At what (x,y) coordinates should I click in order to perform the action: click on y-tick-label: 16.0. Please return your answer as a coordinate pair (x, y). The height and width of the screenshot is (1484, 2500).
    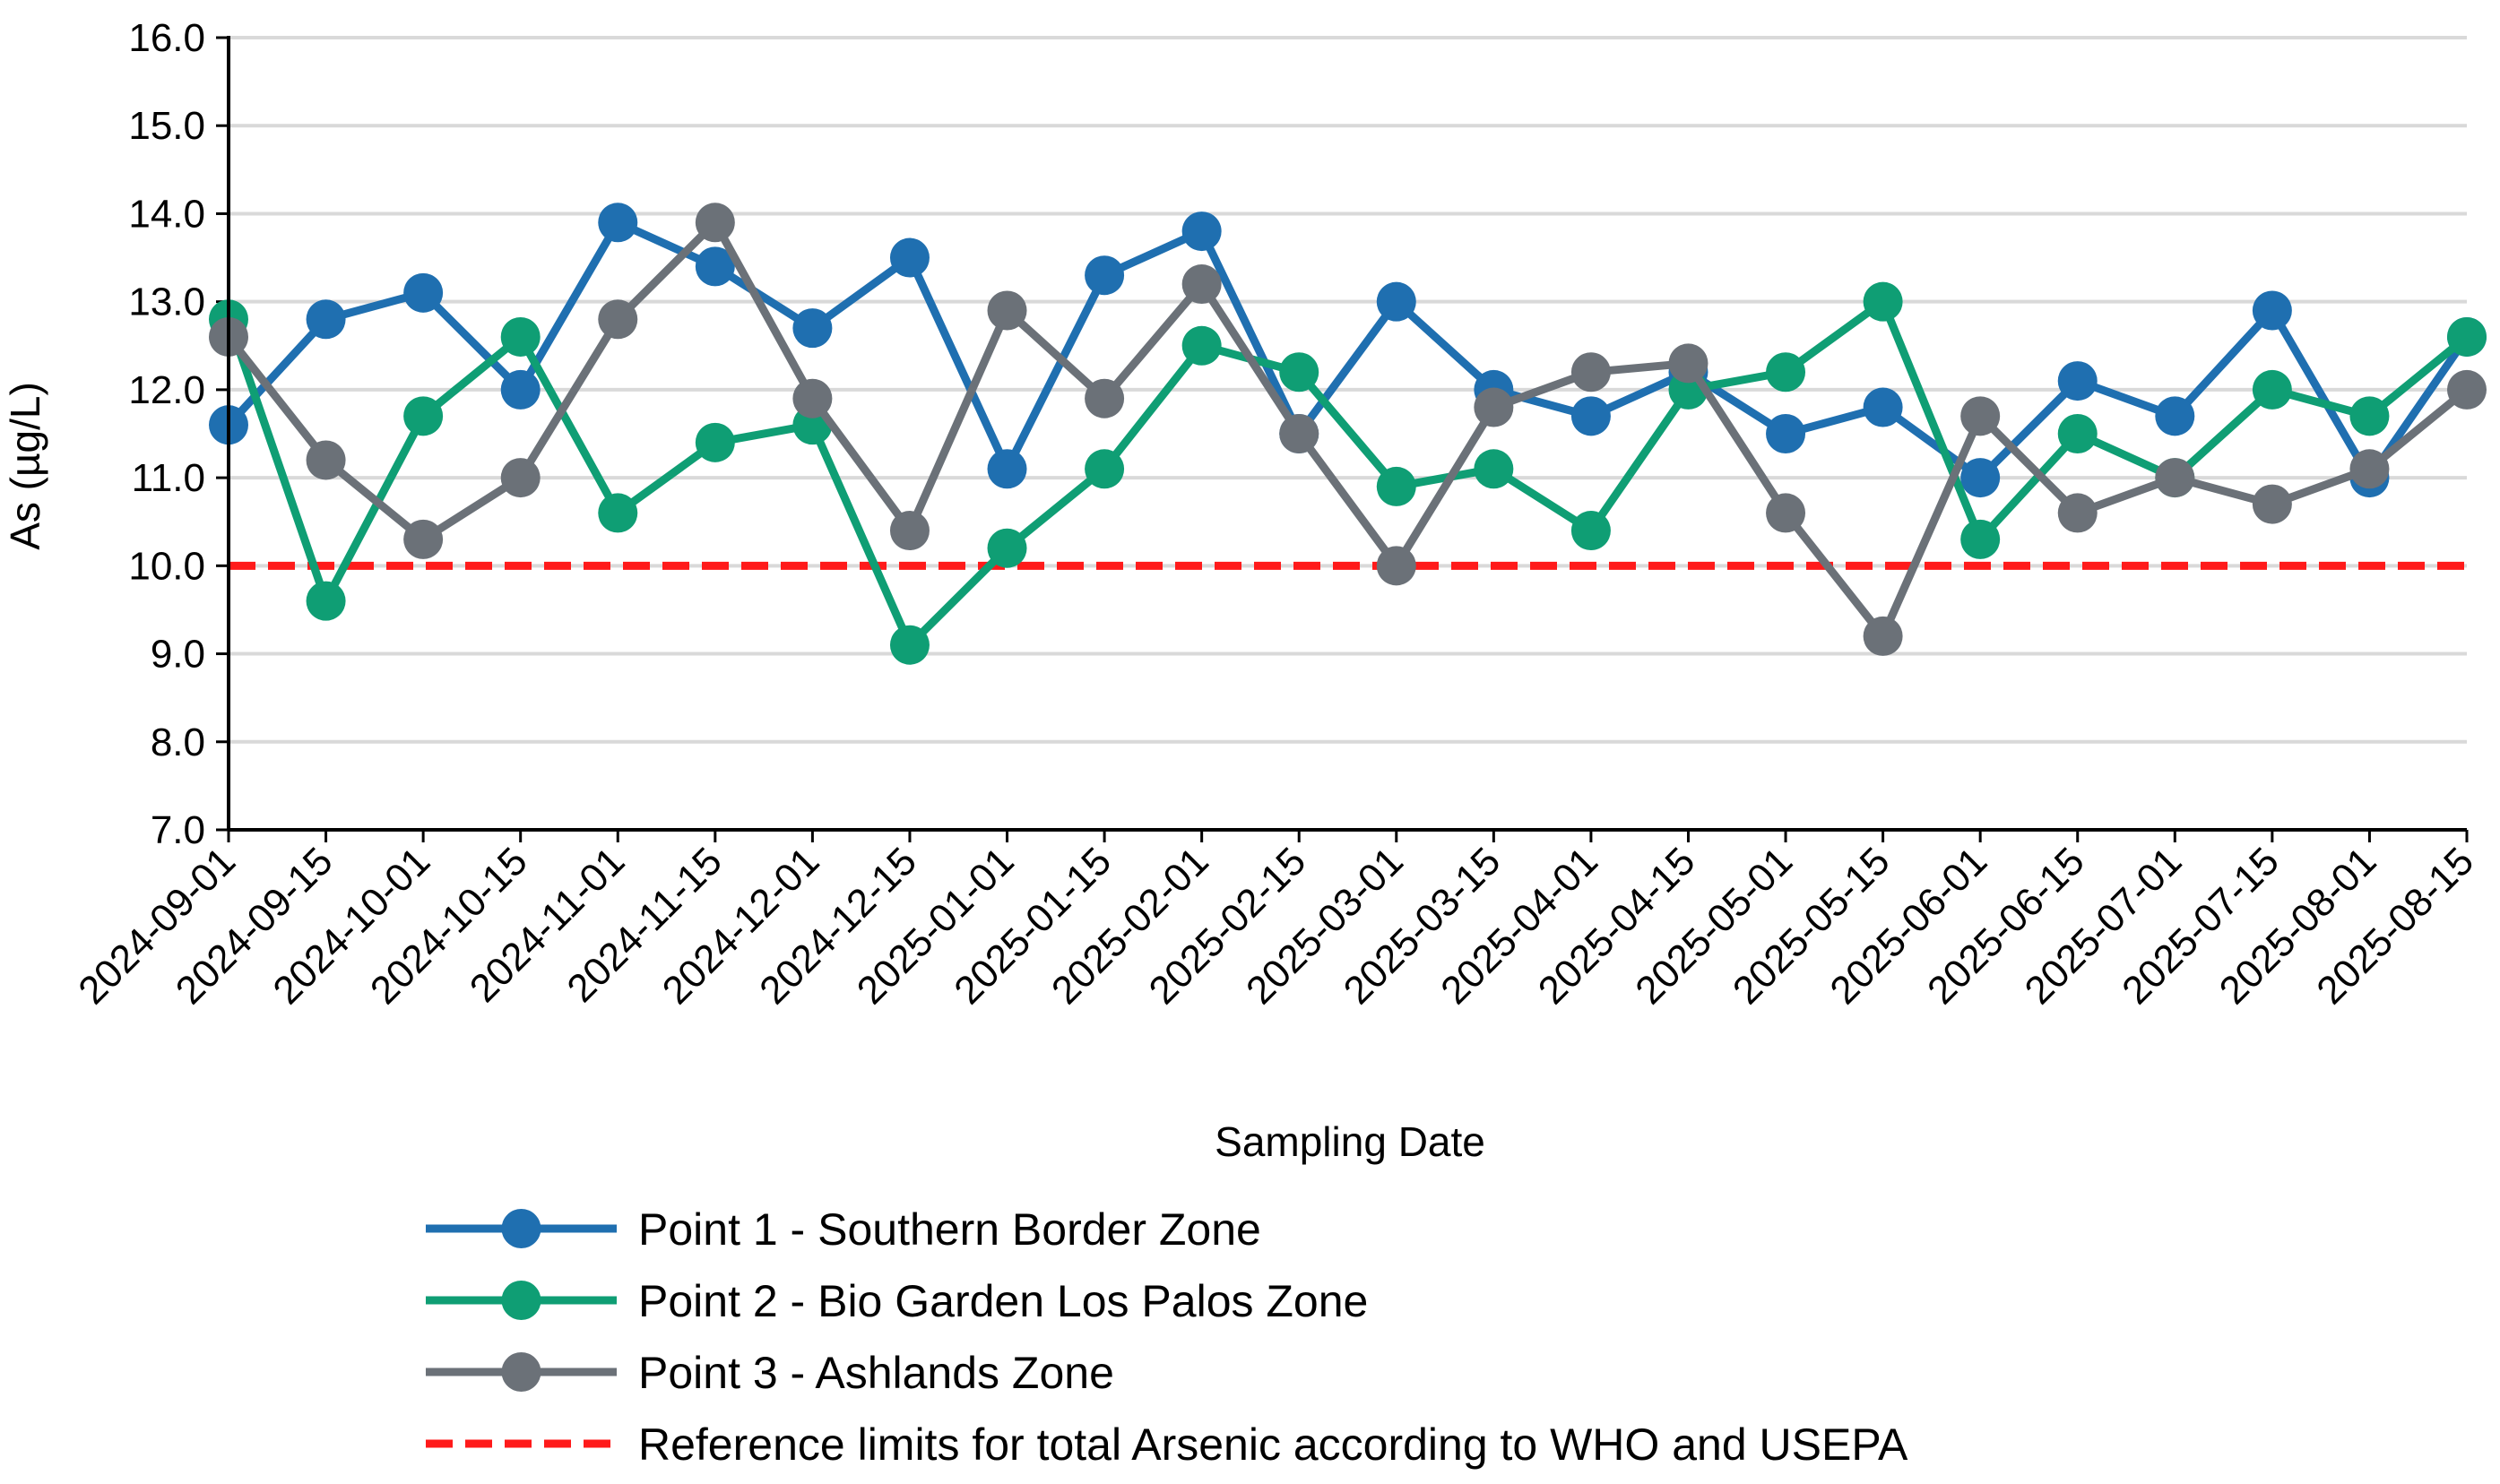
    Looking at the image, I should click on (166, 38).